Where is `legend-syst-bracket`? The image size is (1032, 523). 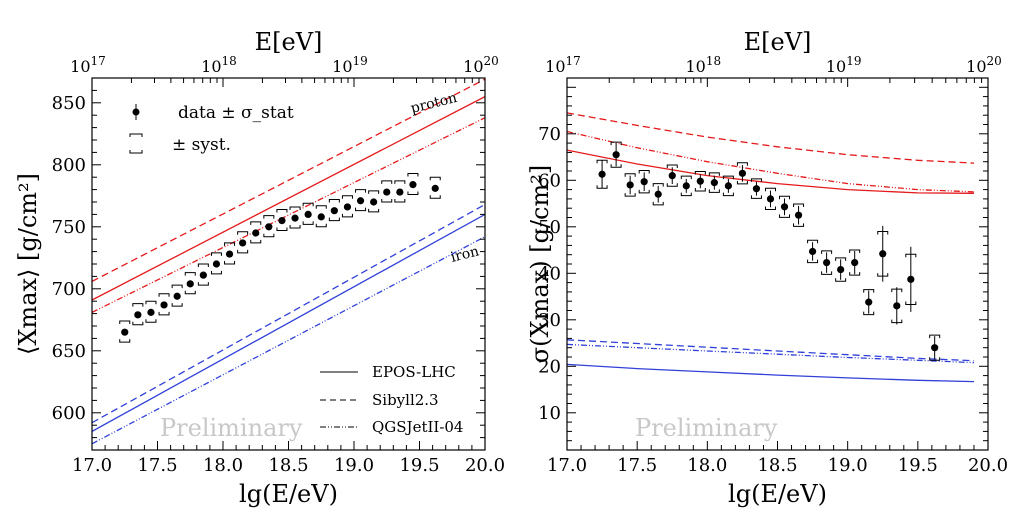 legend-syst-bracket is located at coordinates (136, 143).